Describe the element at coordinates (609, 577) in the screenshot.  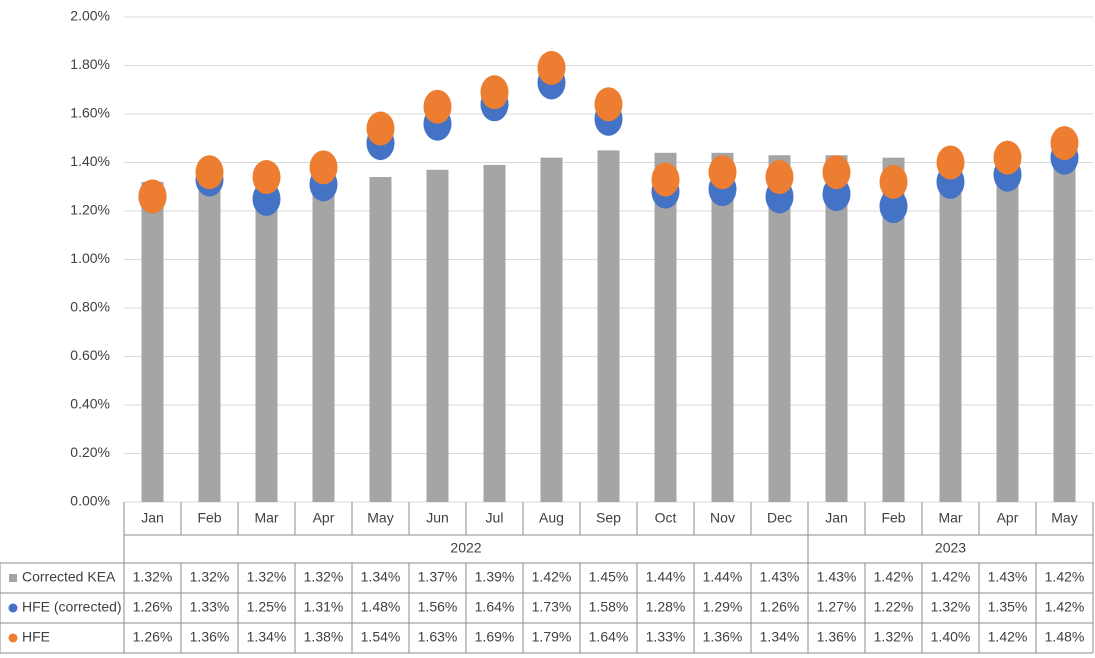
I see `table-value: 1.45%` at that location.